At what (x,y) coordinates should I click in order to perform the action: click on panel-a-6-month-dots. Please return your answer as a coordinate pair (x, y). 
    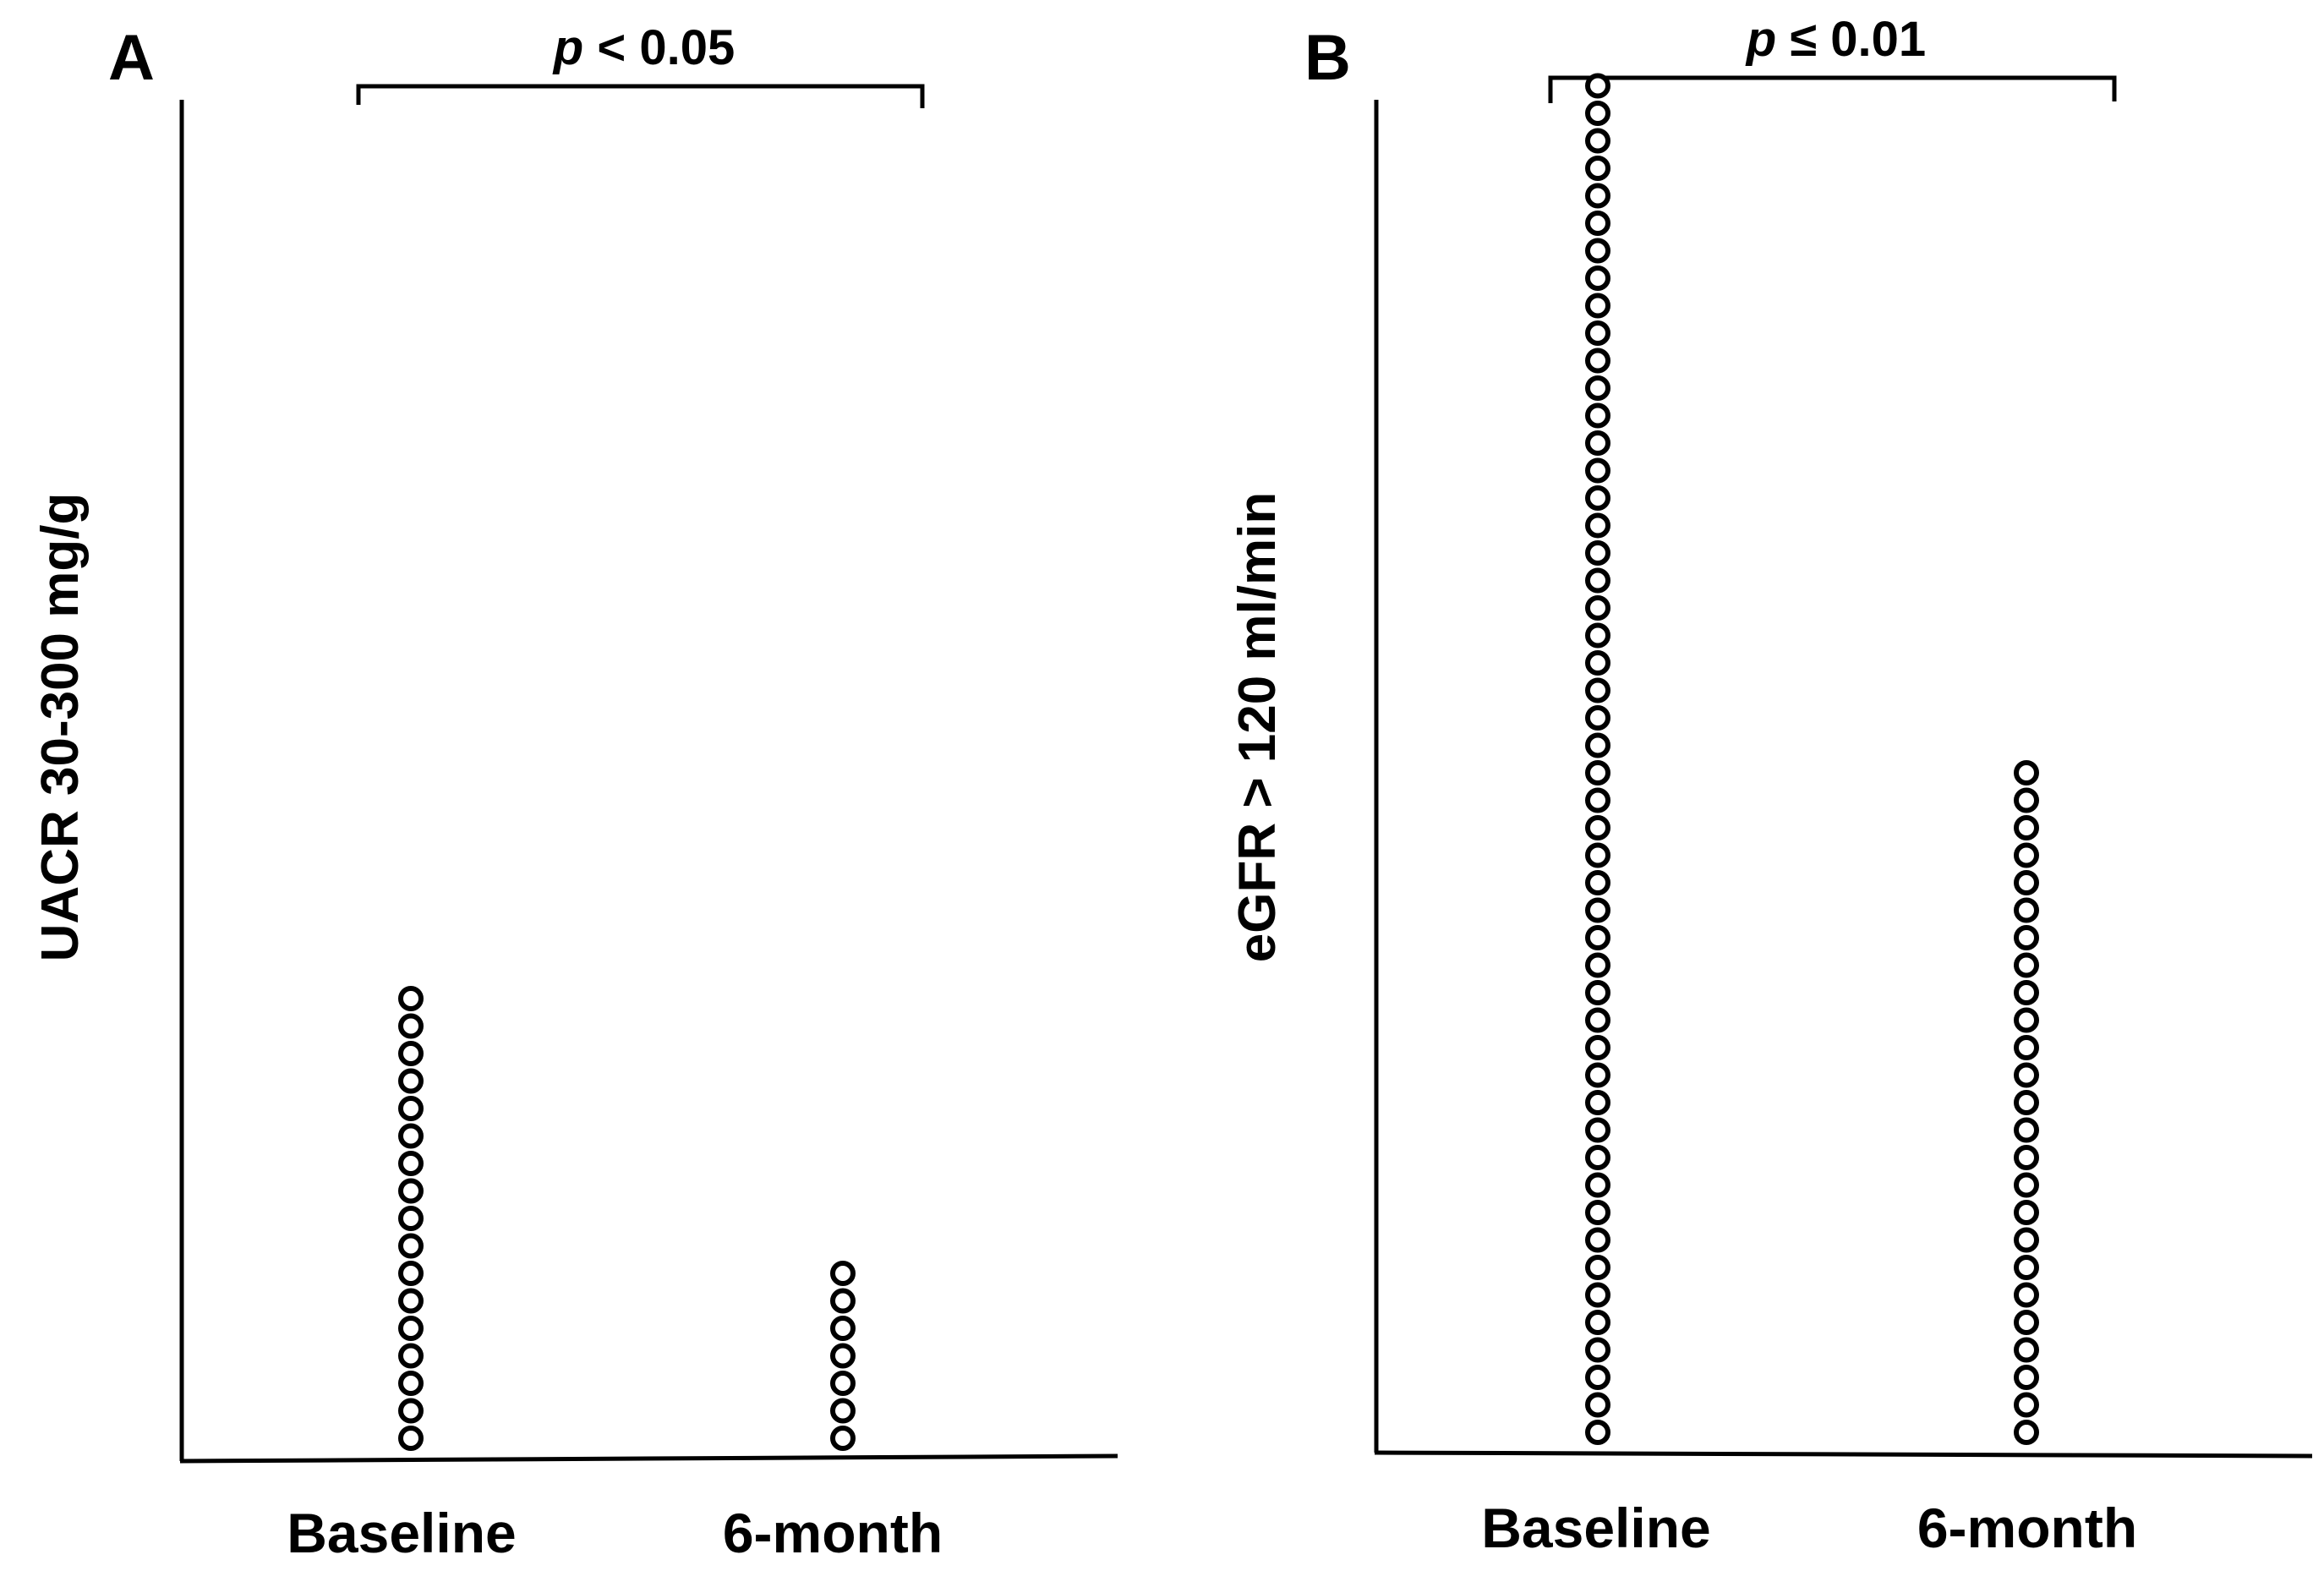
    Looking at the image, I should click on (843, 1356).